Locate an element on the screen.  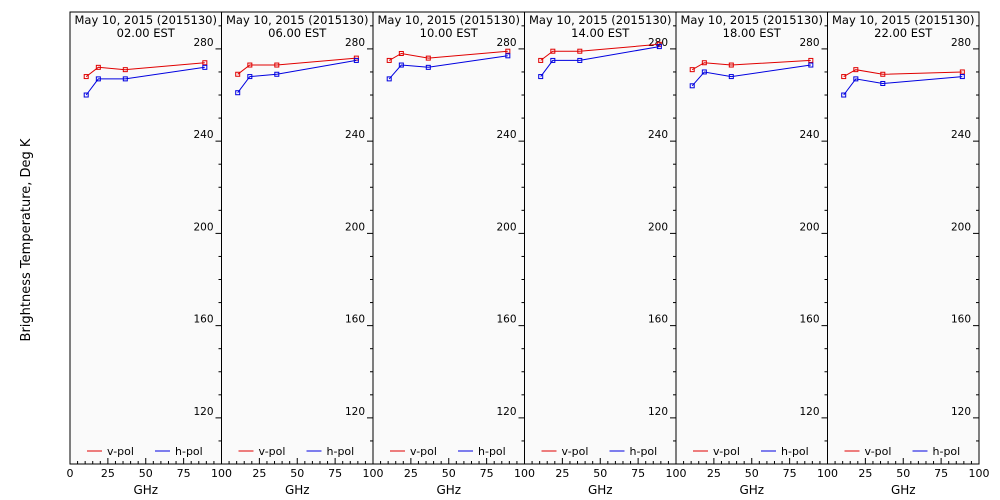
panel-subtitle: 22.00 EST is located at coordinates (903, 33).